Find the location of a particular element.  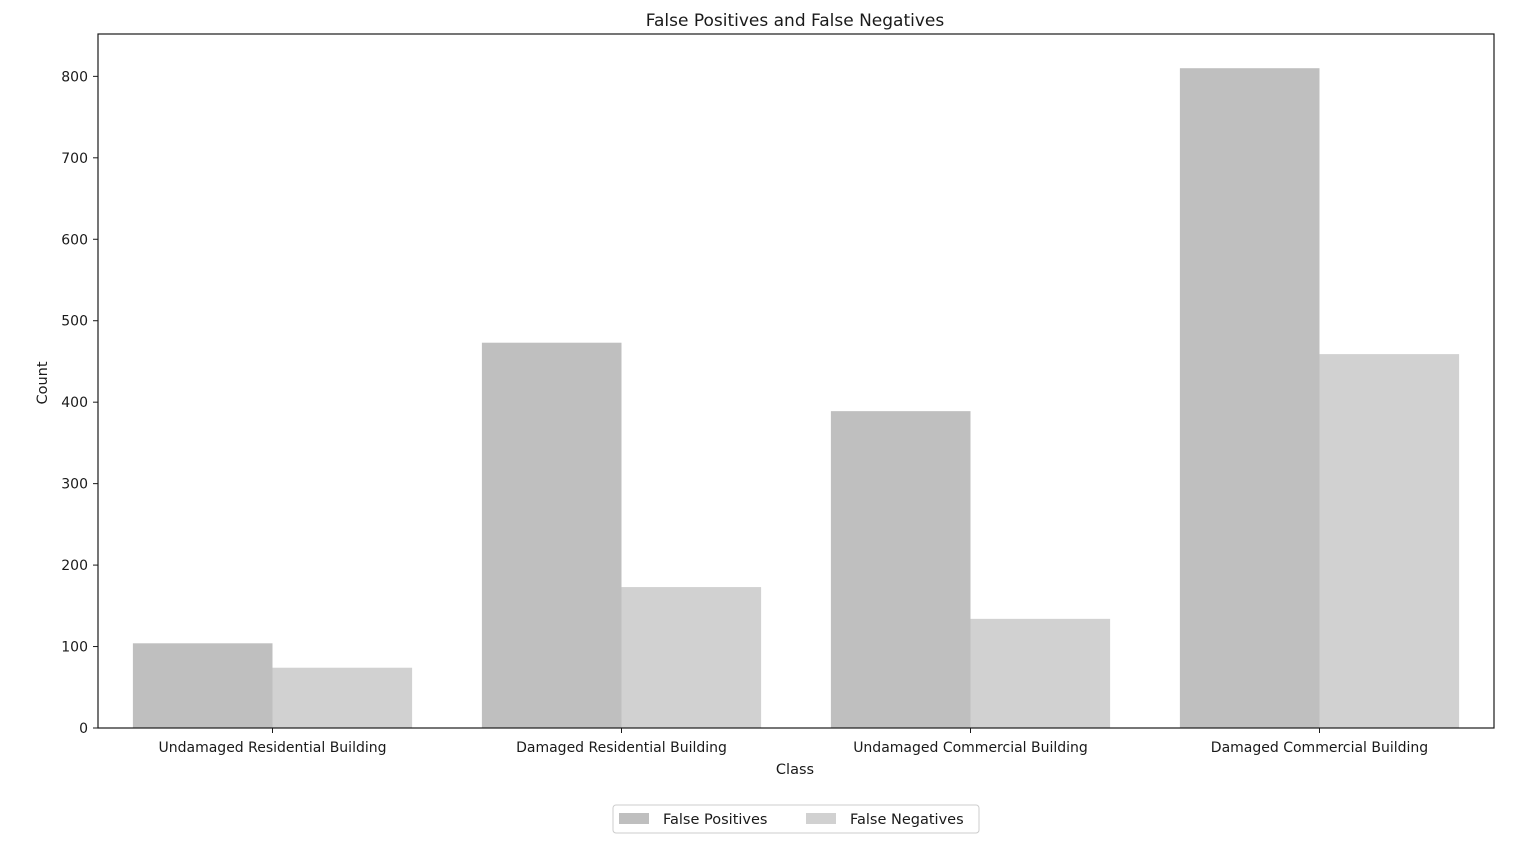

bar-false-negatives-damaged-commercial-building is located at coordinates (1389, 541).